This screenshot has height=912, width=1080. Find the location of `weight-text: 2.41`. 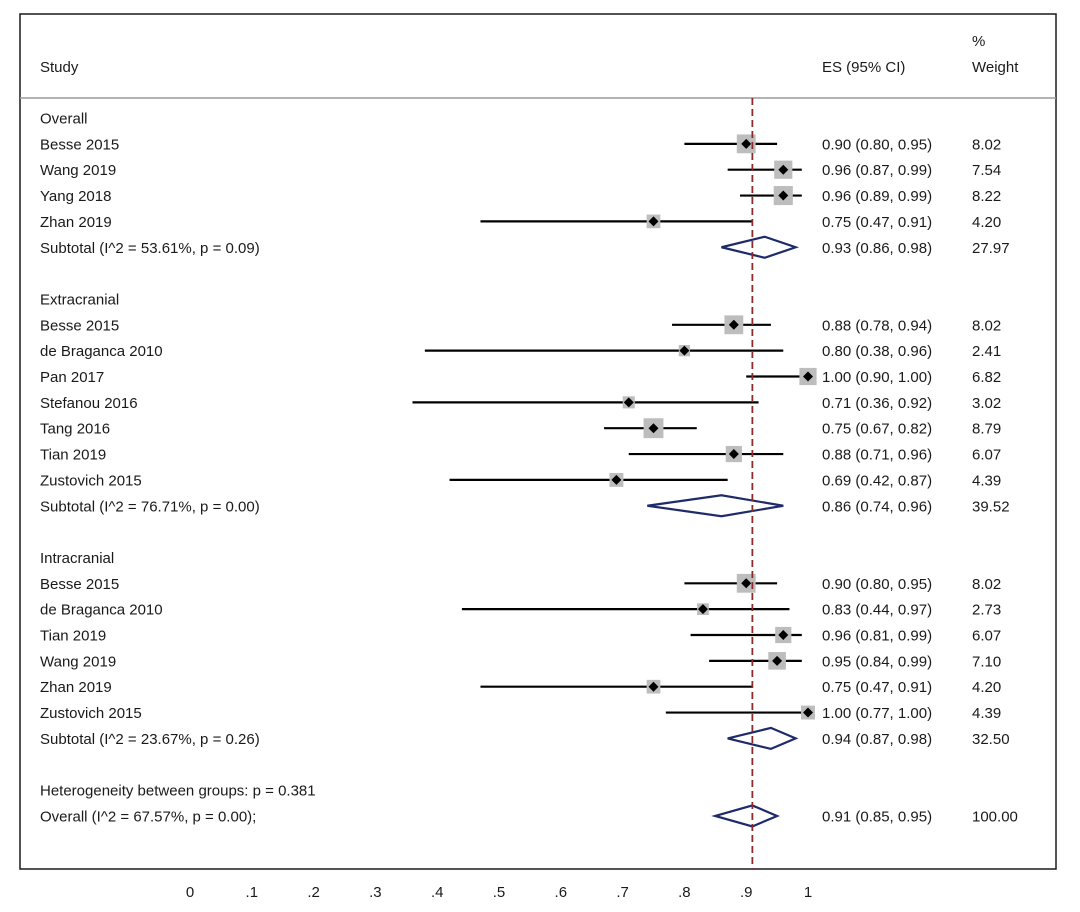

weight-text: 2.41 is located at coordinates (986, 351).